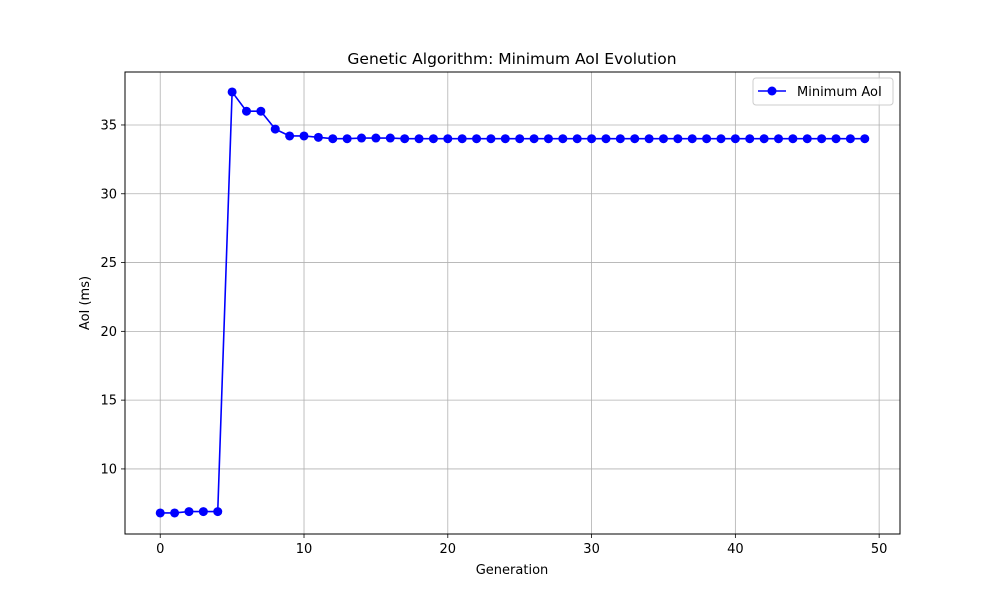  What do you see at coordinates (108, 469) in the screenshot?
I see `y-tick-label: 10` at bounding box center [108, 469].